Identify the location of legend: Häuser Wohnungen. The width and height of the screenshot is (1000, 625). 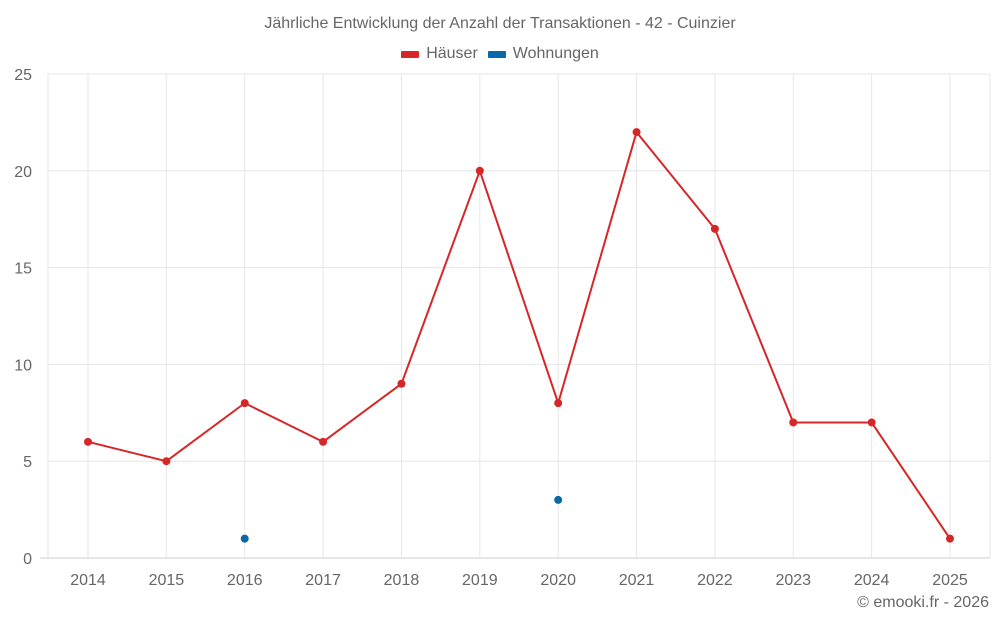
(500, 54).